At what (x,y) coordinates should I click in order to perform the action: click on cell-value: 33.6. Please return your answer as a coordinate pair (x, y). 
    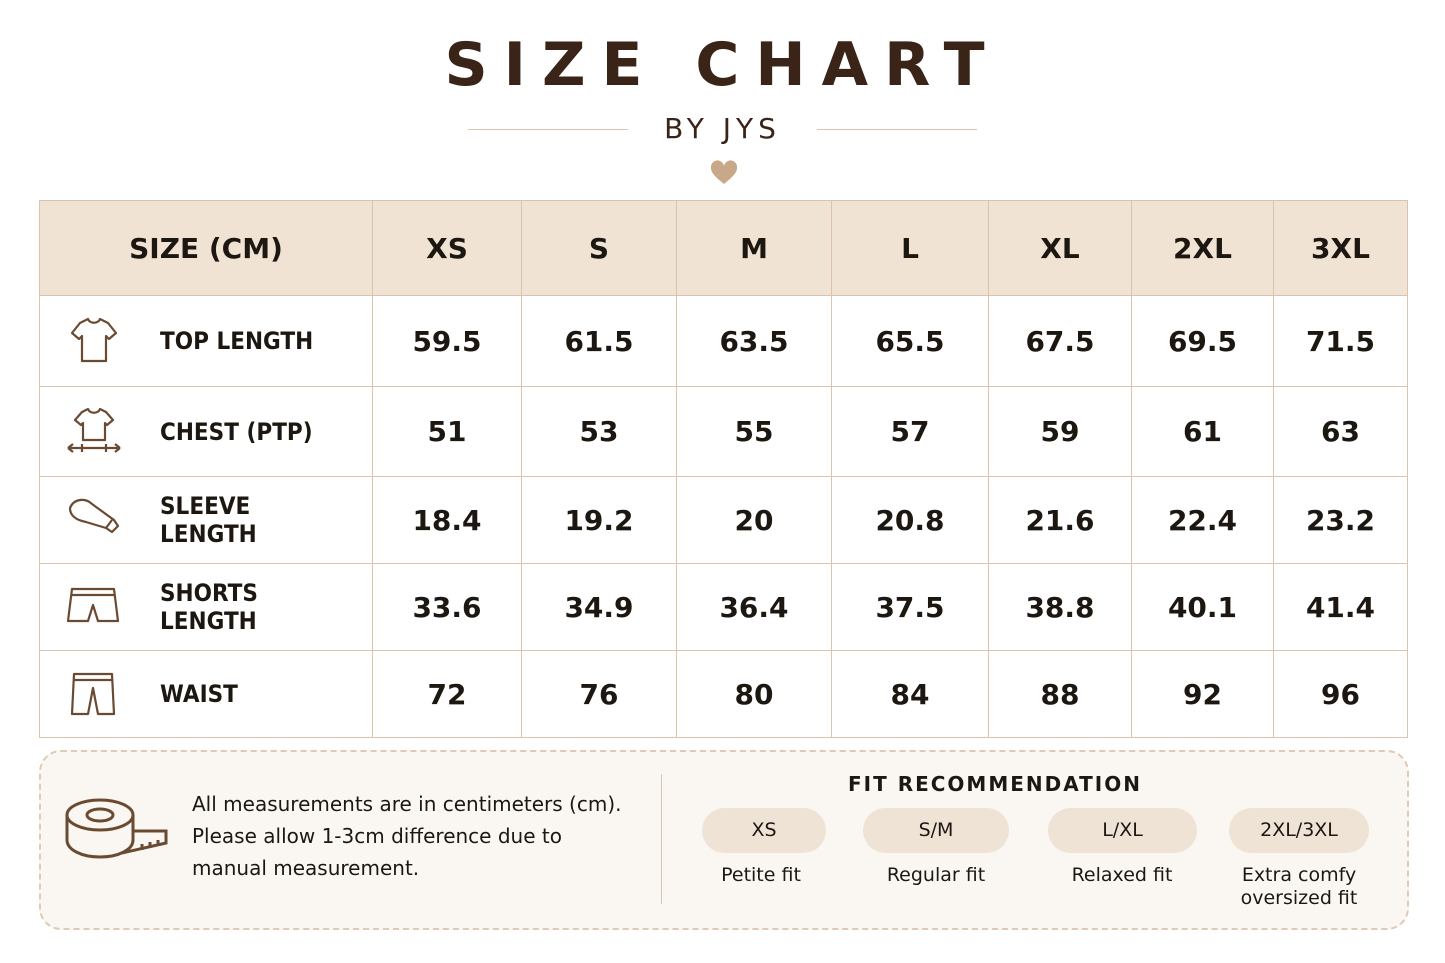
    Looking at the image, I should click on (447, 607).